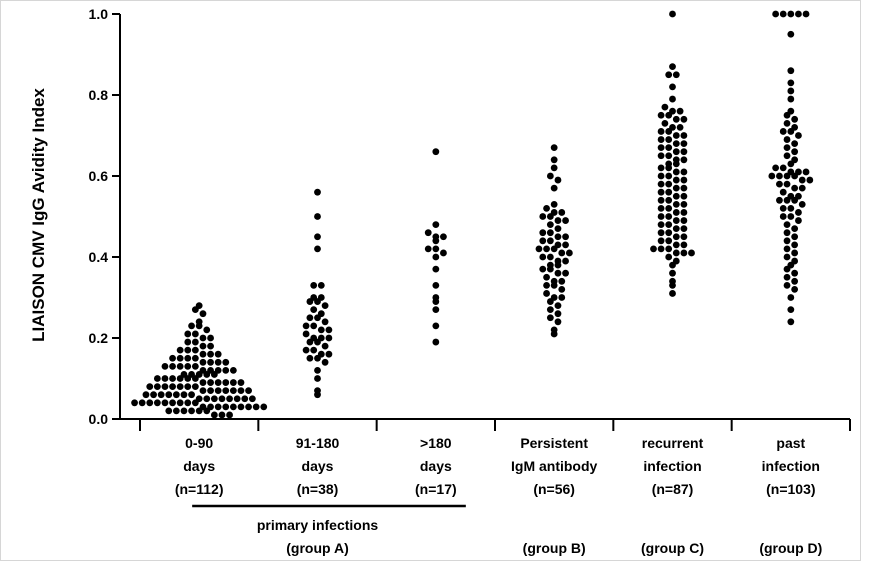  What do you see at coordinates (99, 95) in the screenshot?
I see `y-tick-label: 0.8` at bounding box center [99, 95].